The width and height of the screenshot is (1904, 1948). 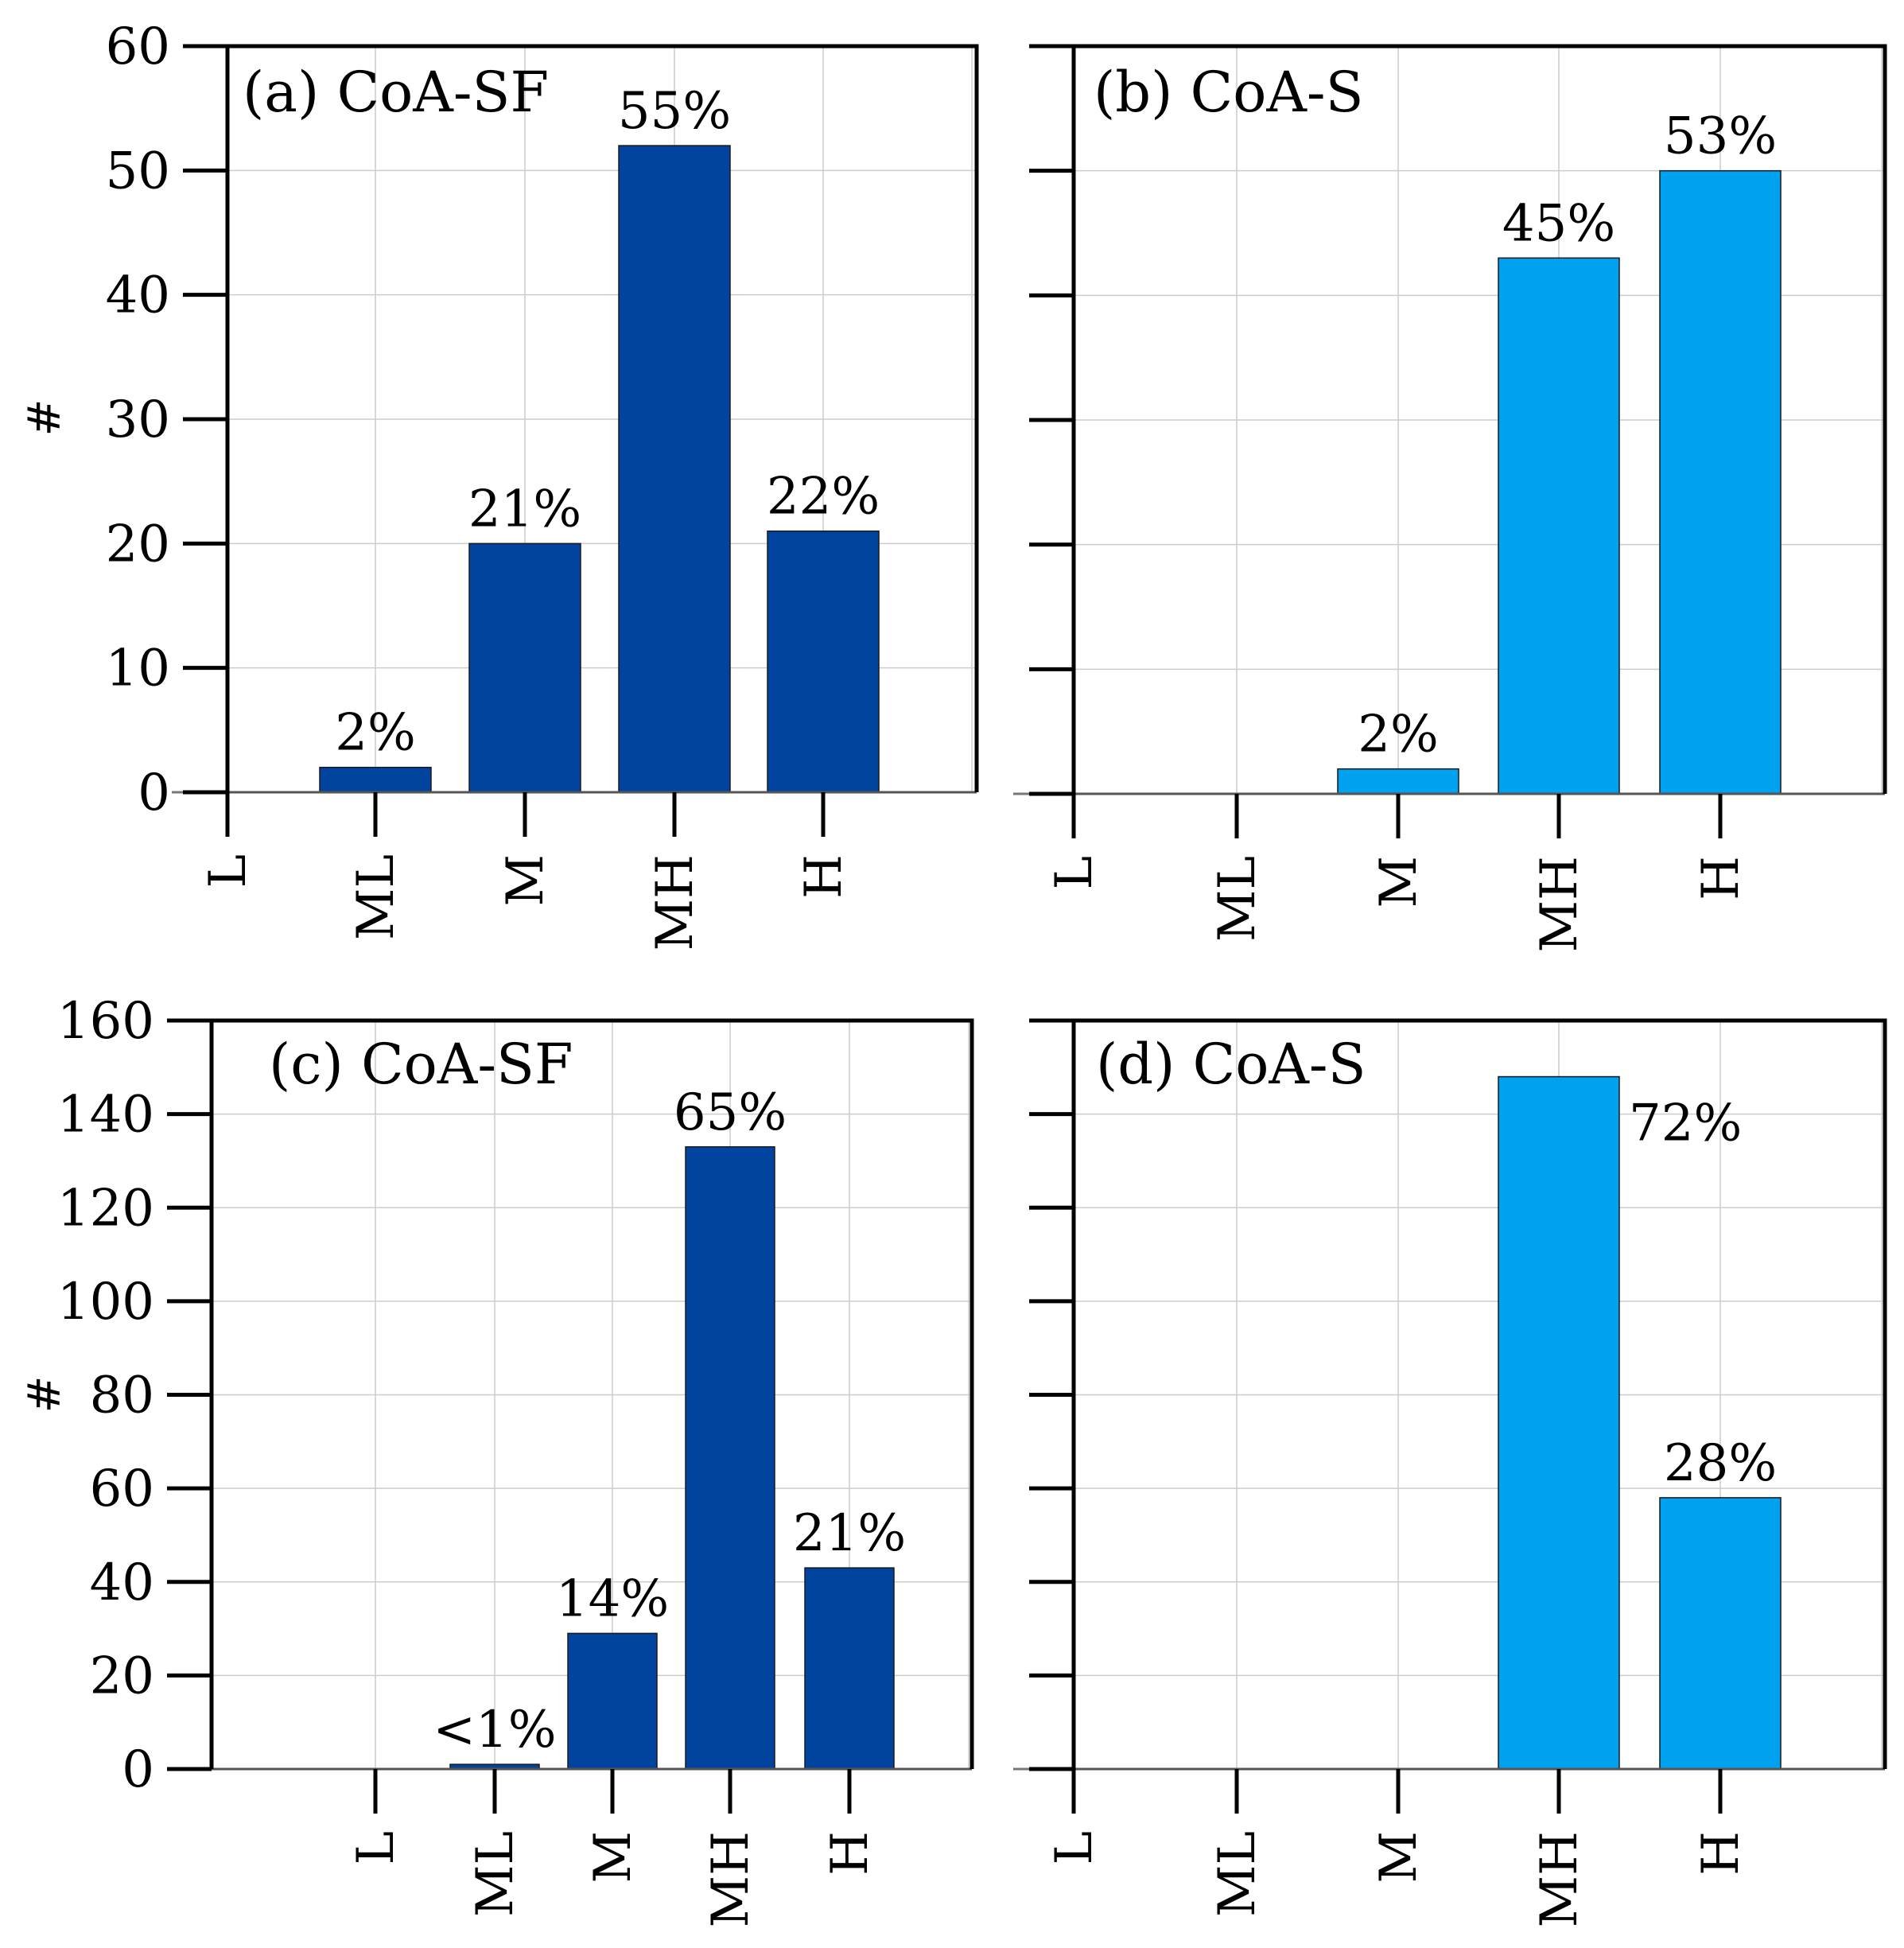 I want to click on bar-data-label: 65%, so click(x=730, y=1112).